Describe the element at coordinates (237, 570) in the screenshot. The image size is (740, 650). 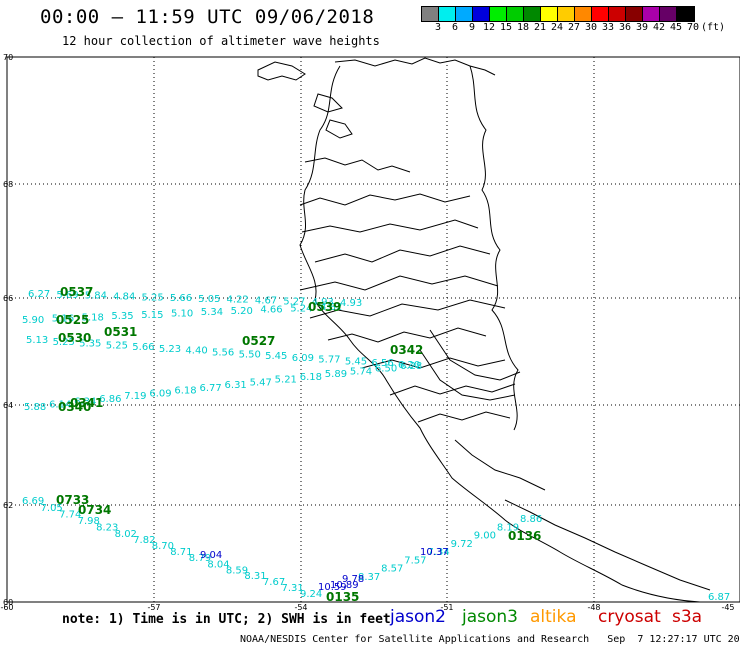
I see `wave-height-label: 8.59` at that location.